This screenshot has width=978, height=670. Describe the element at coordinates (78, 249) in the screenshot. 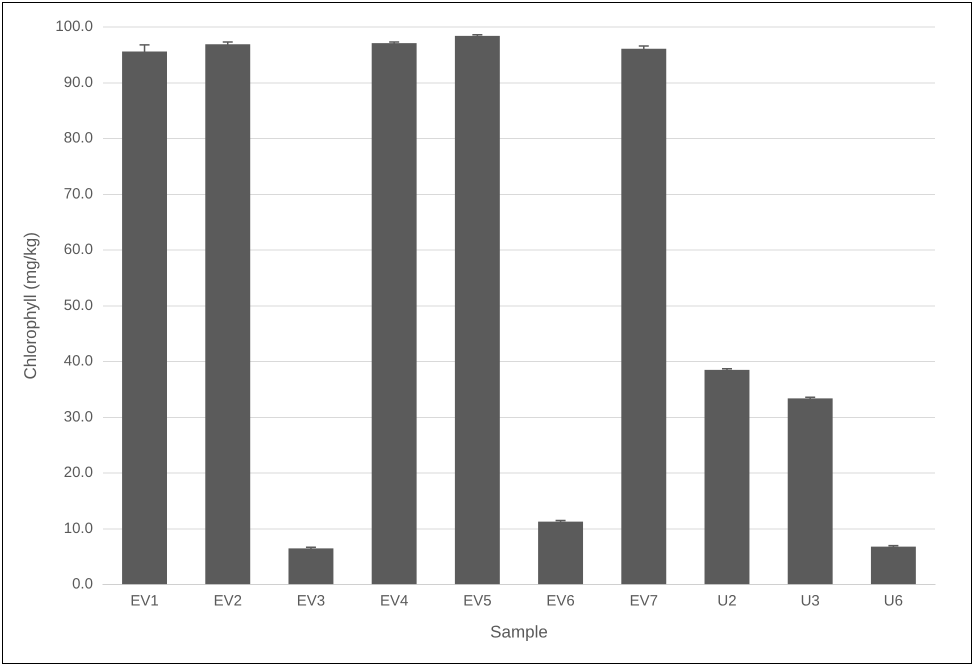

I see `y-tick-label: 60.0` at that location.